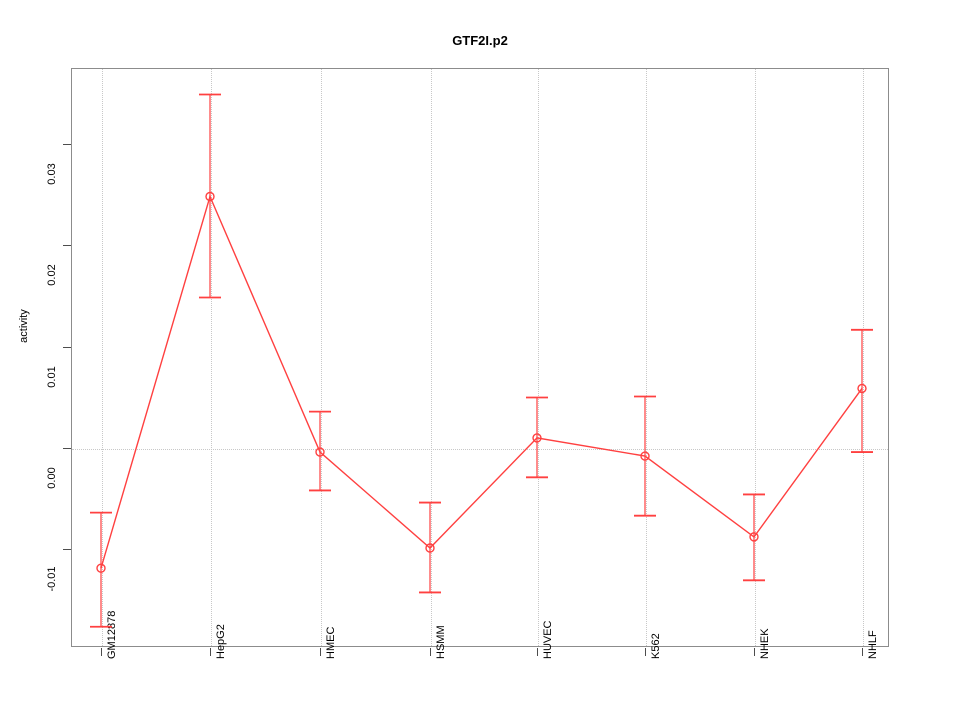  Describe the element at coordinates (112, 634) in the screenshot. I see `x-axis-tick-label-gm12878: GM12878` at that location.